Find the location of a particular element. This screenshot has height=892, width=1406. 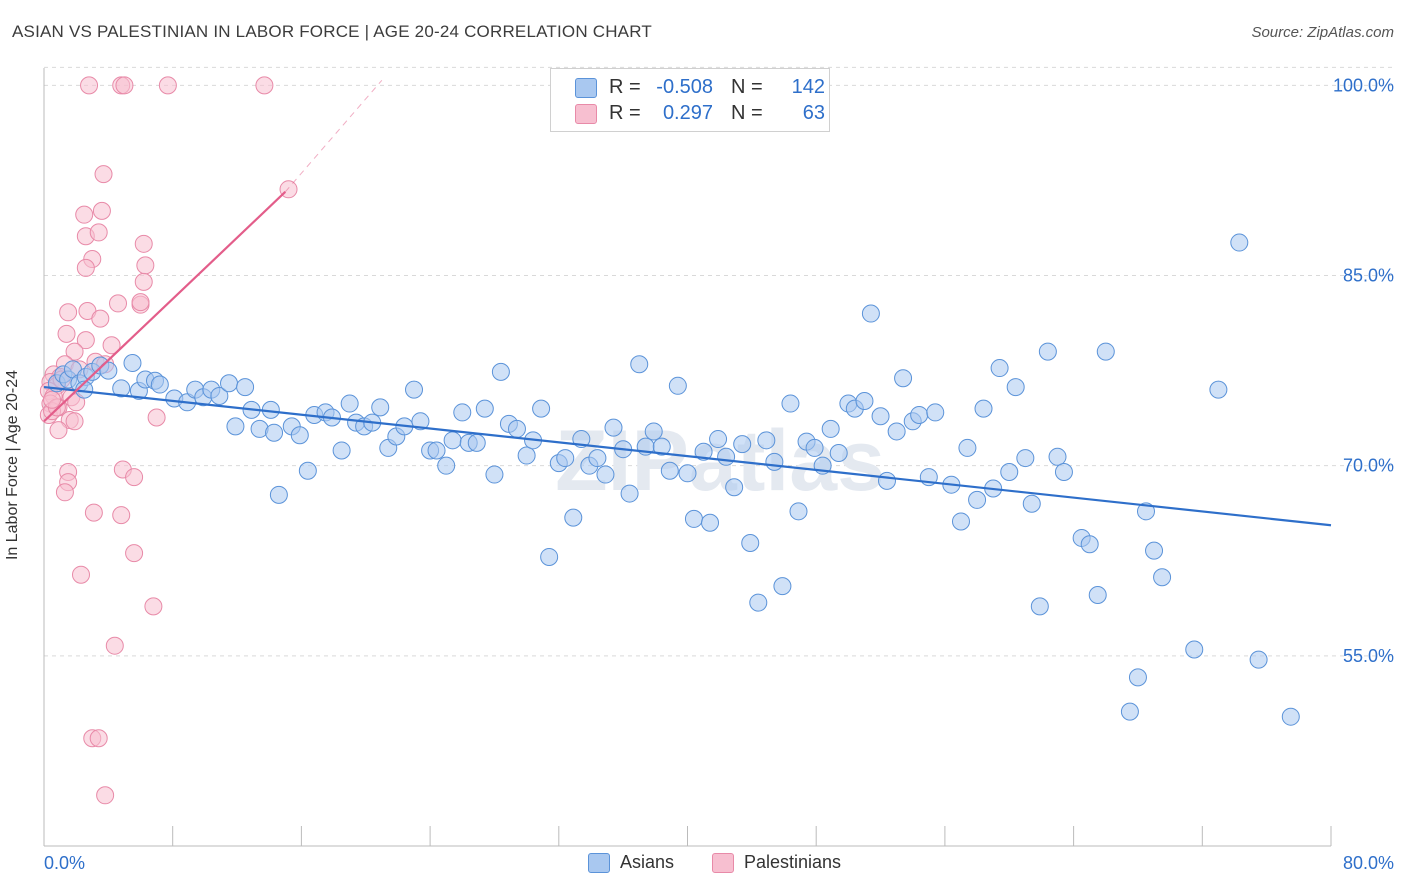

y-tick-label: 85.0% is located at coordinates (1368, 276).